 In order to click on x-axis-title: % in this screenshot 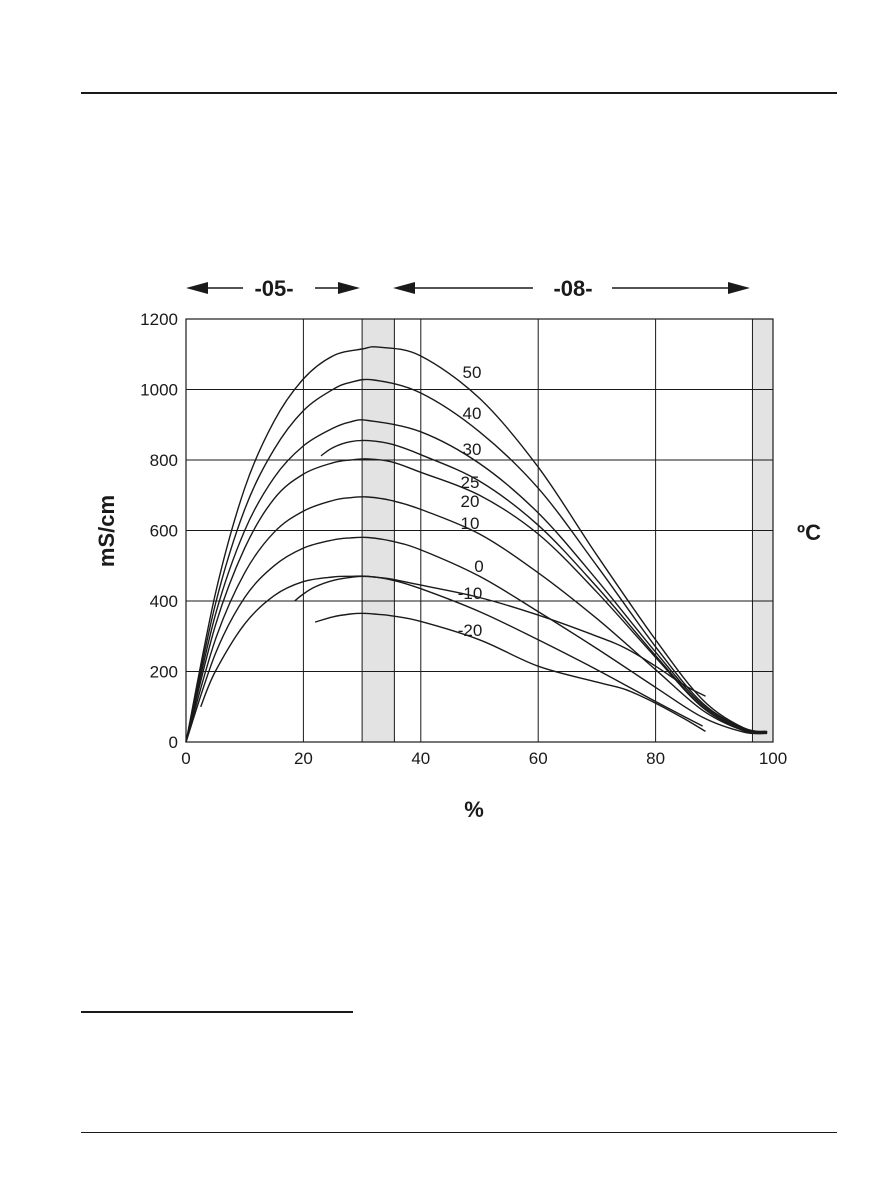, I will do `click(474, 809)`.